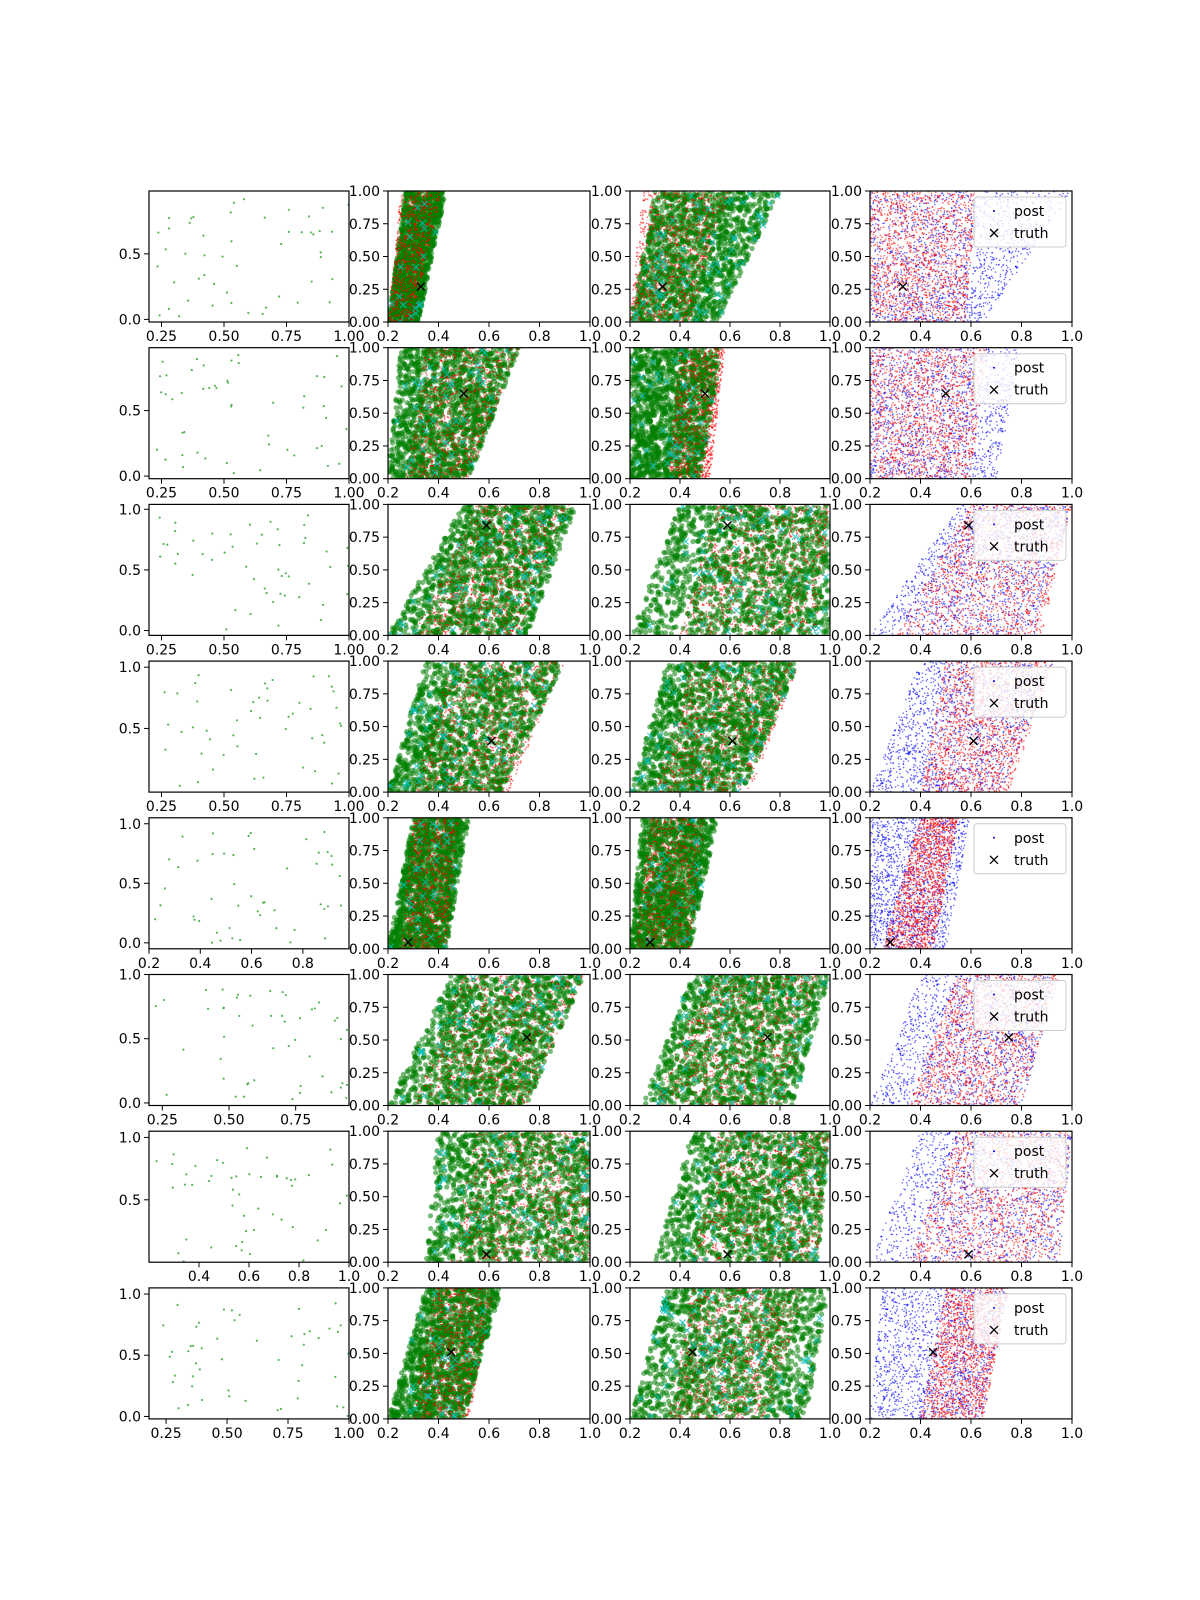 The width and height of the screenshot is (1200, 1600). Describe the element at coordinates (364, 258) in the screenshot. I see `y-tick-label: 0.50` at that location.